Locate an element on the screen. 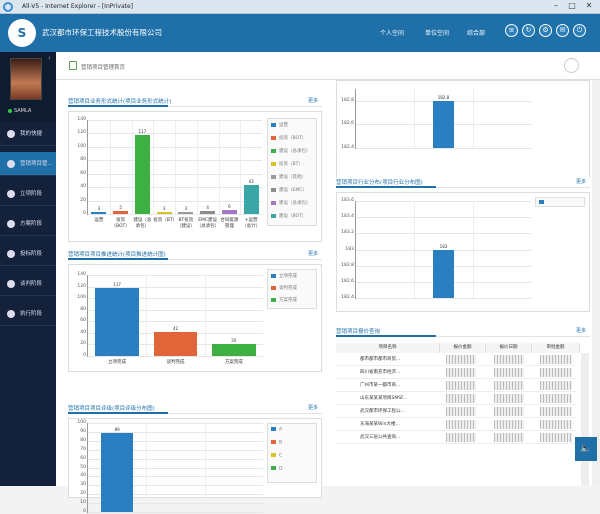 Image resolution: width=600 pixels, height=514 pixels. y-tick-label: 183.4 is located at coordinates (347, 217).